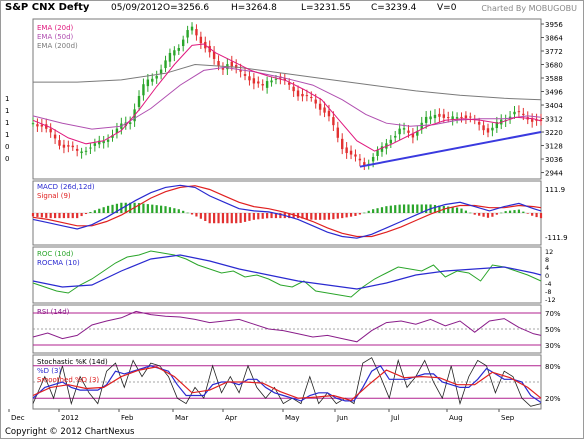  Describe the element at coordinates (287, 275) in the screenshot. I see `roc-pane` at that location.